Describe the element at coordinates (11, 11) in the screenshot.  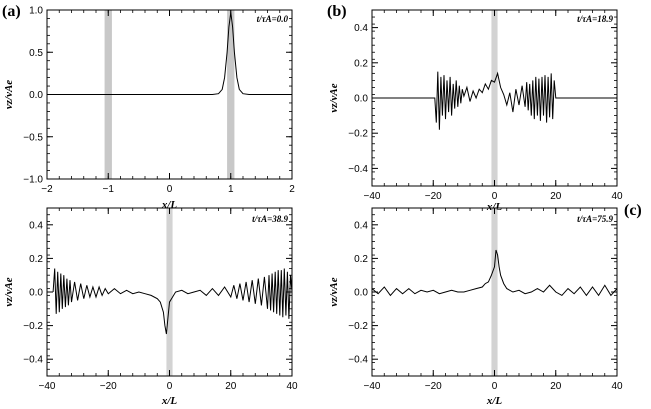
I see `panel-label: (a)` at that location.